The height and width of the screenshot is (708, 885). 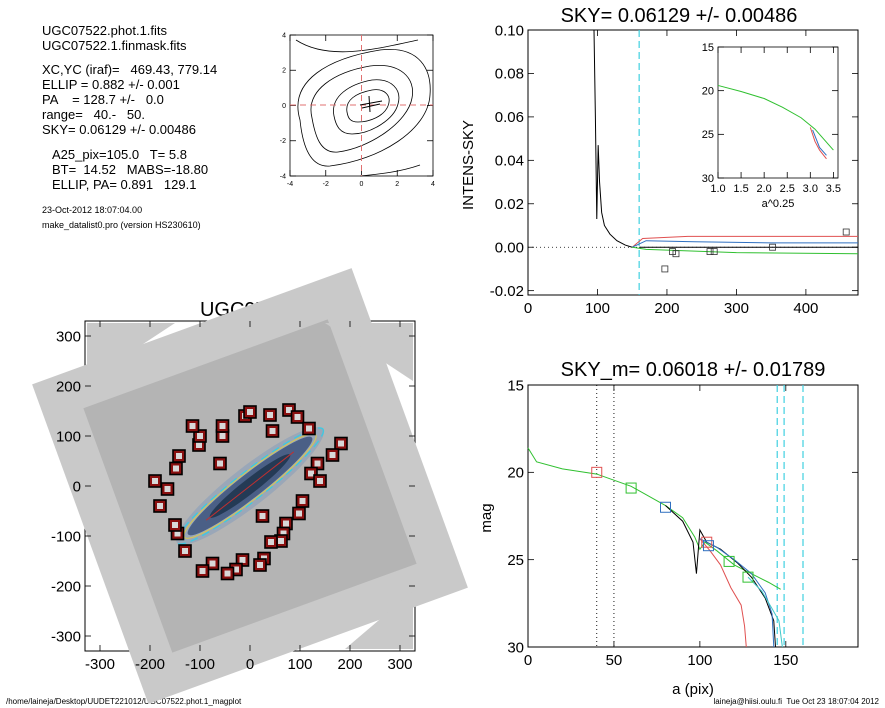 What do you see at coordinates (717, 189) in the screenshot?
I see `x-tick-label: 1.0` at bounding box center [717, 189].